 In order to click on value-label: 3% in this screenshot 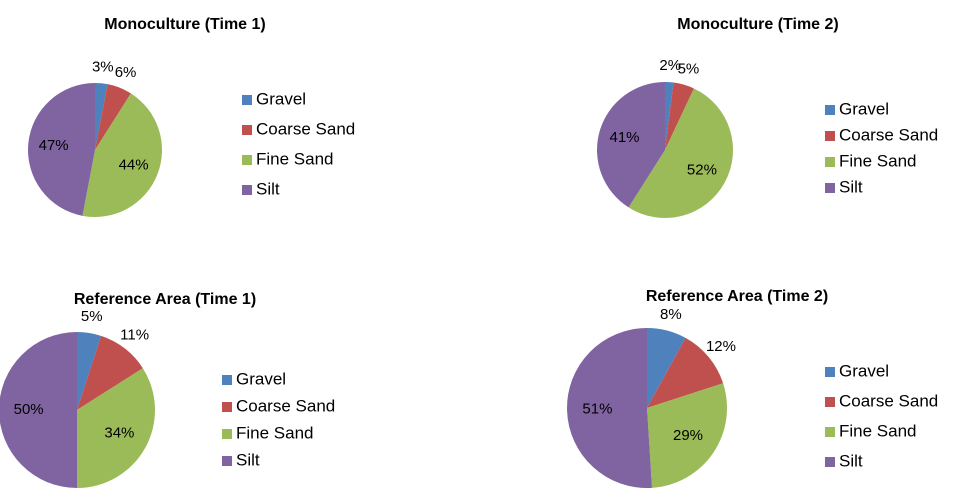, I will do `click(103, 66)`.